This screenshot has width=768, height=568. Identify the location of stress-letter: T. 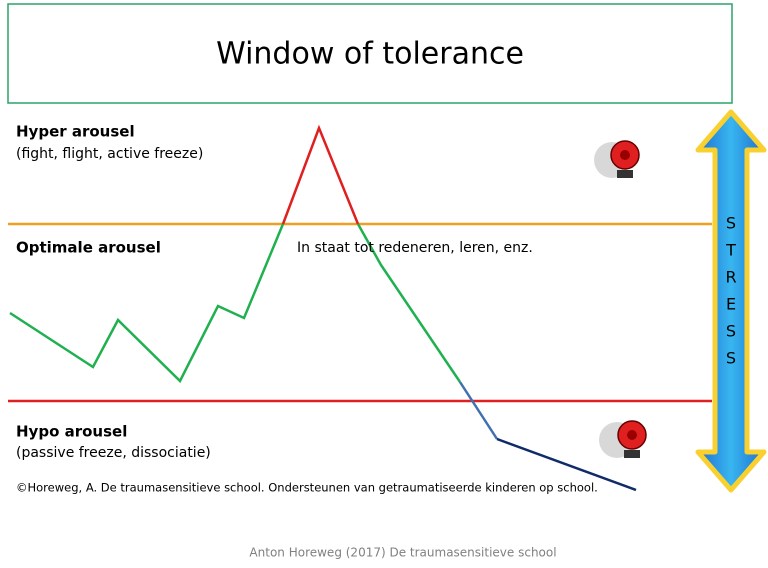
(730, 250).